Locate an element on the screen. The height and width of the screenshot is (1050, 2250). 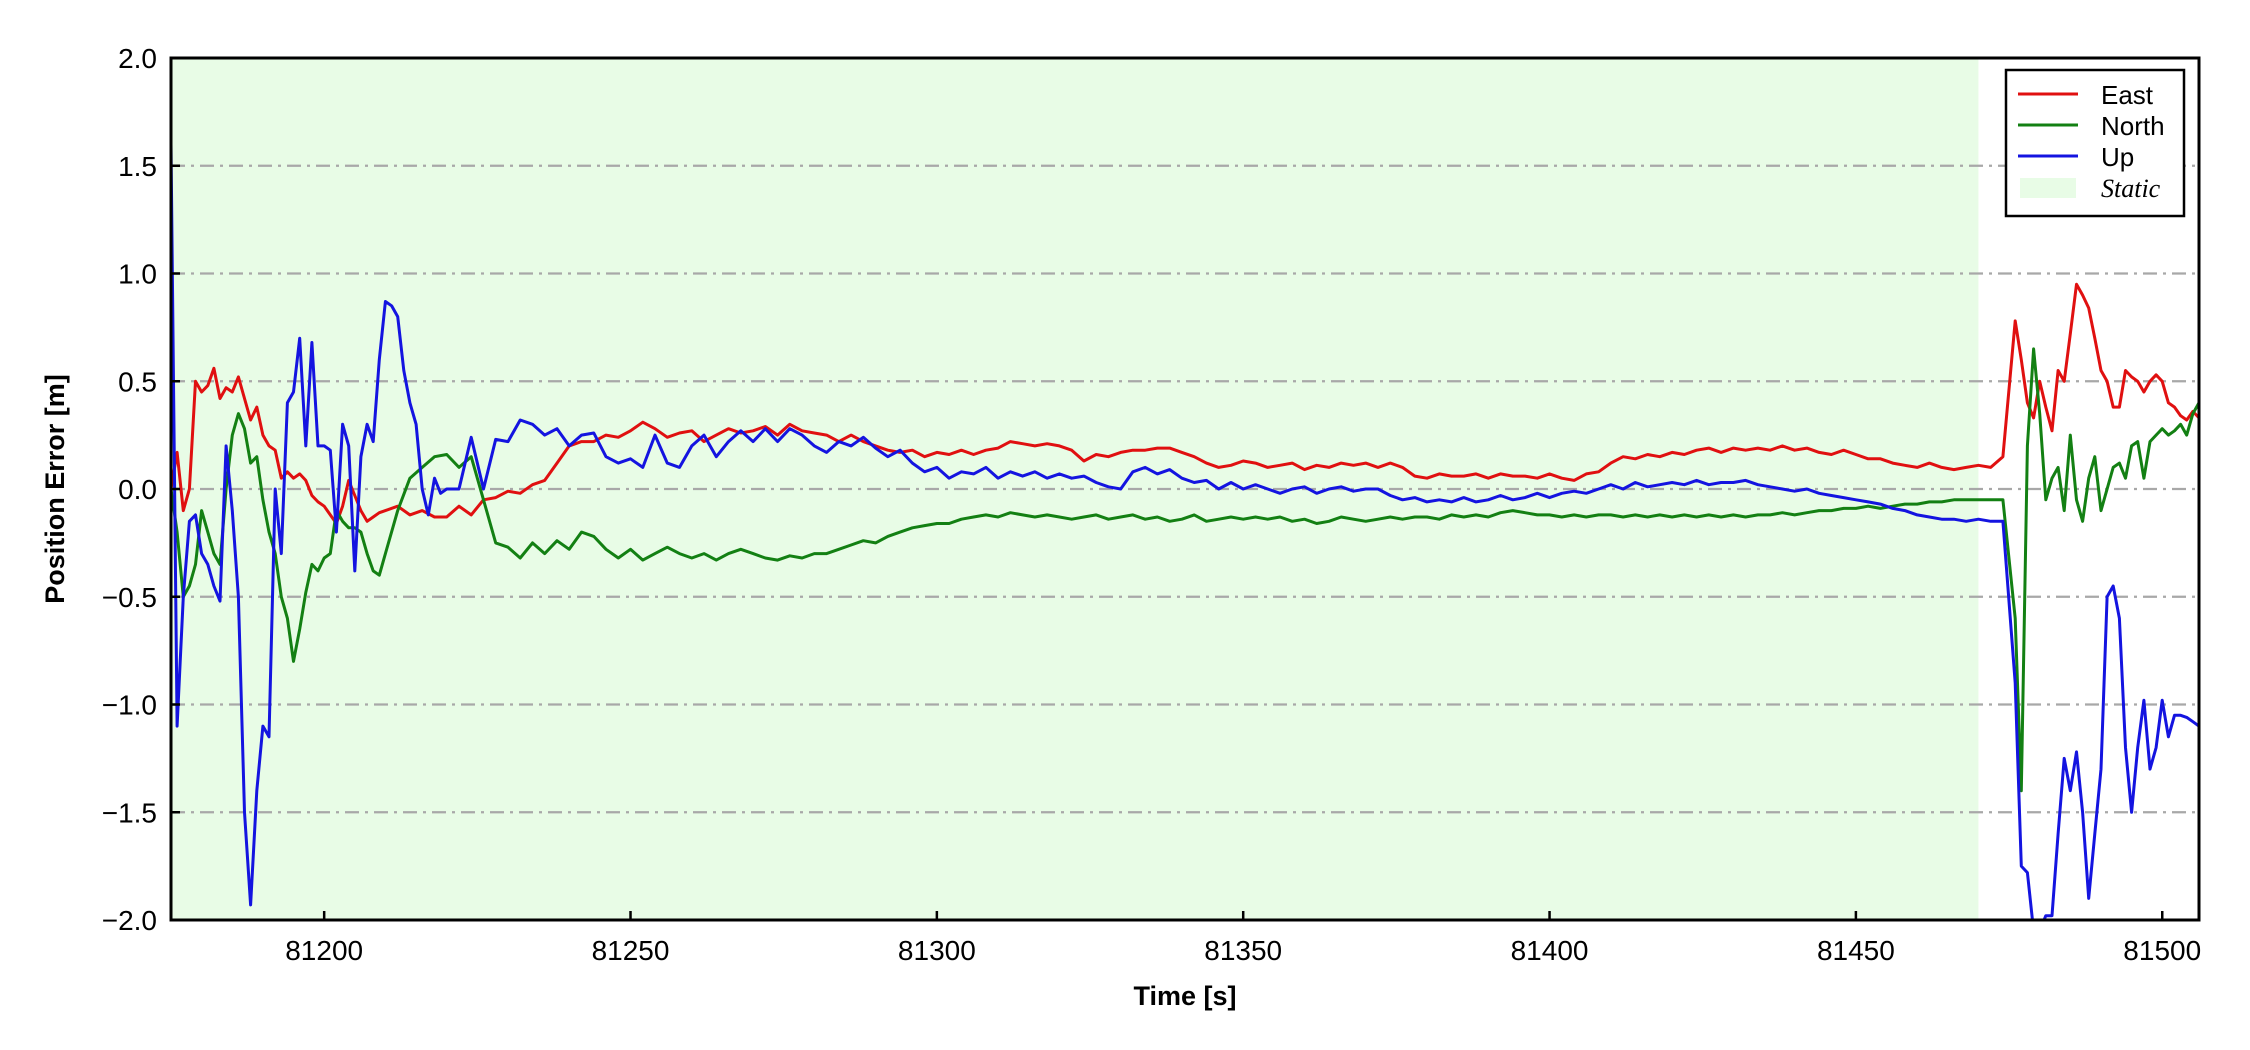
x-axis: 81200 81250 81300 81350 81400 81450 81500 is located at coordinates (1243, 938).